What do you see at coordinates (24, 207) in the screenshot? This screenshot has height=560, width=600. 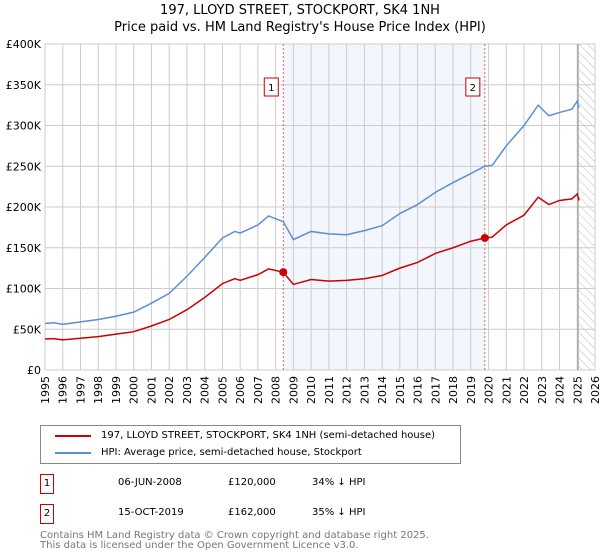 I see `y-tick-label: £200K` at bounding box center [24, 207].